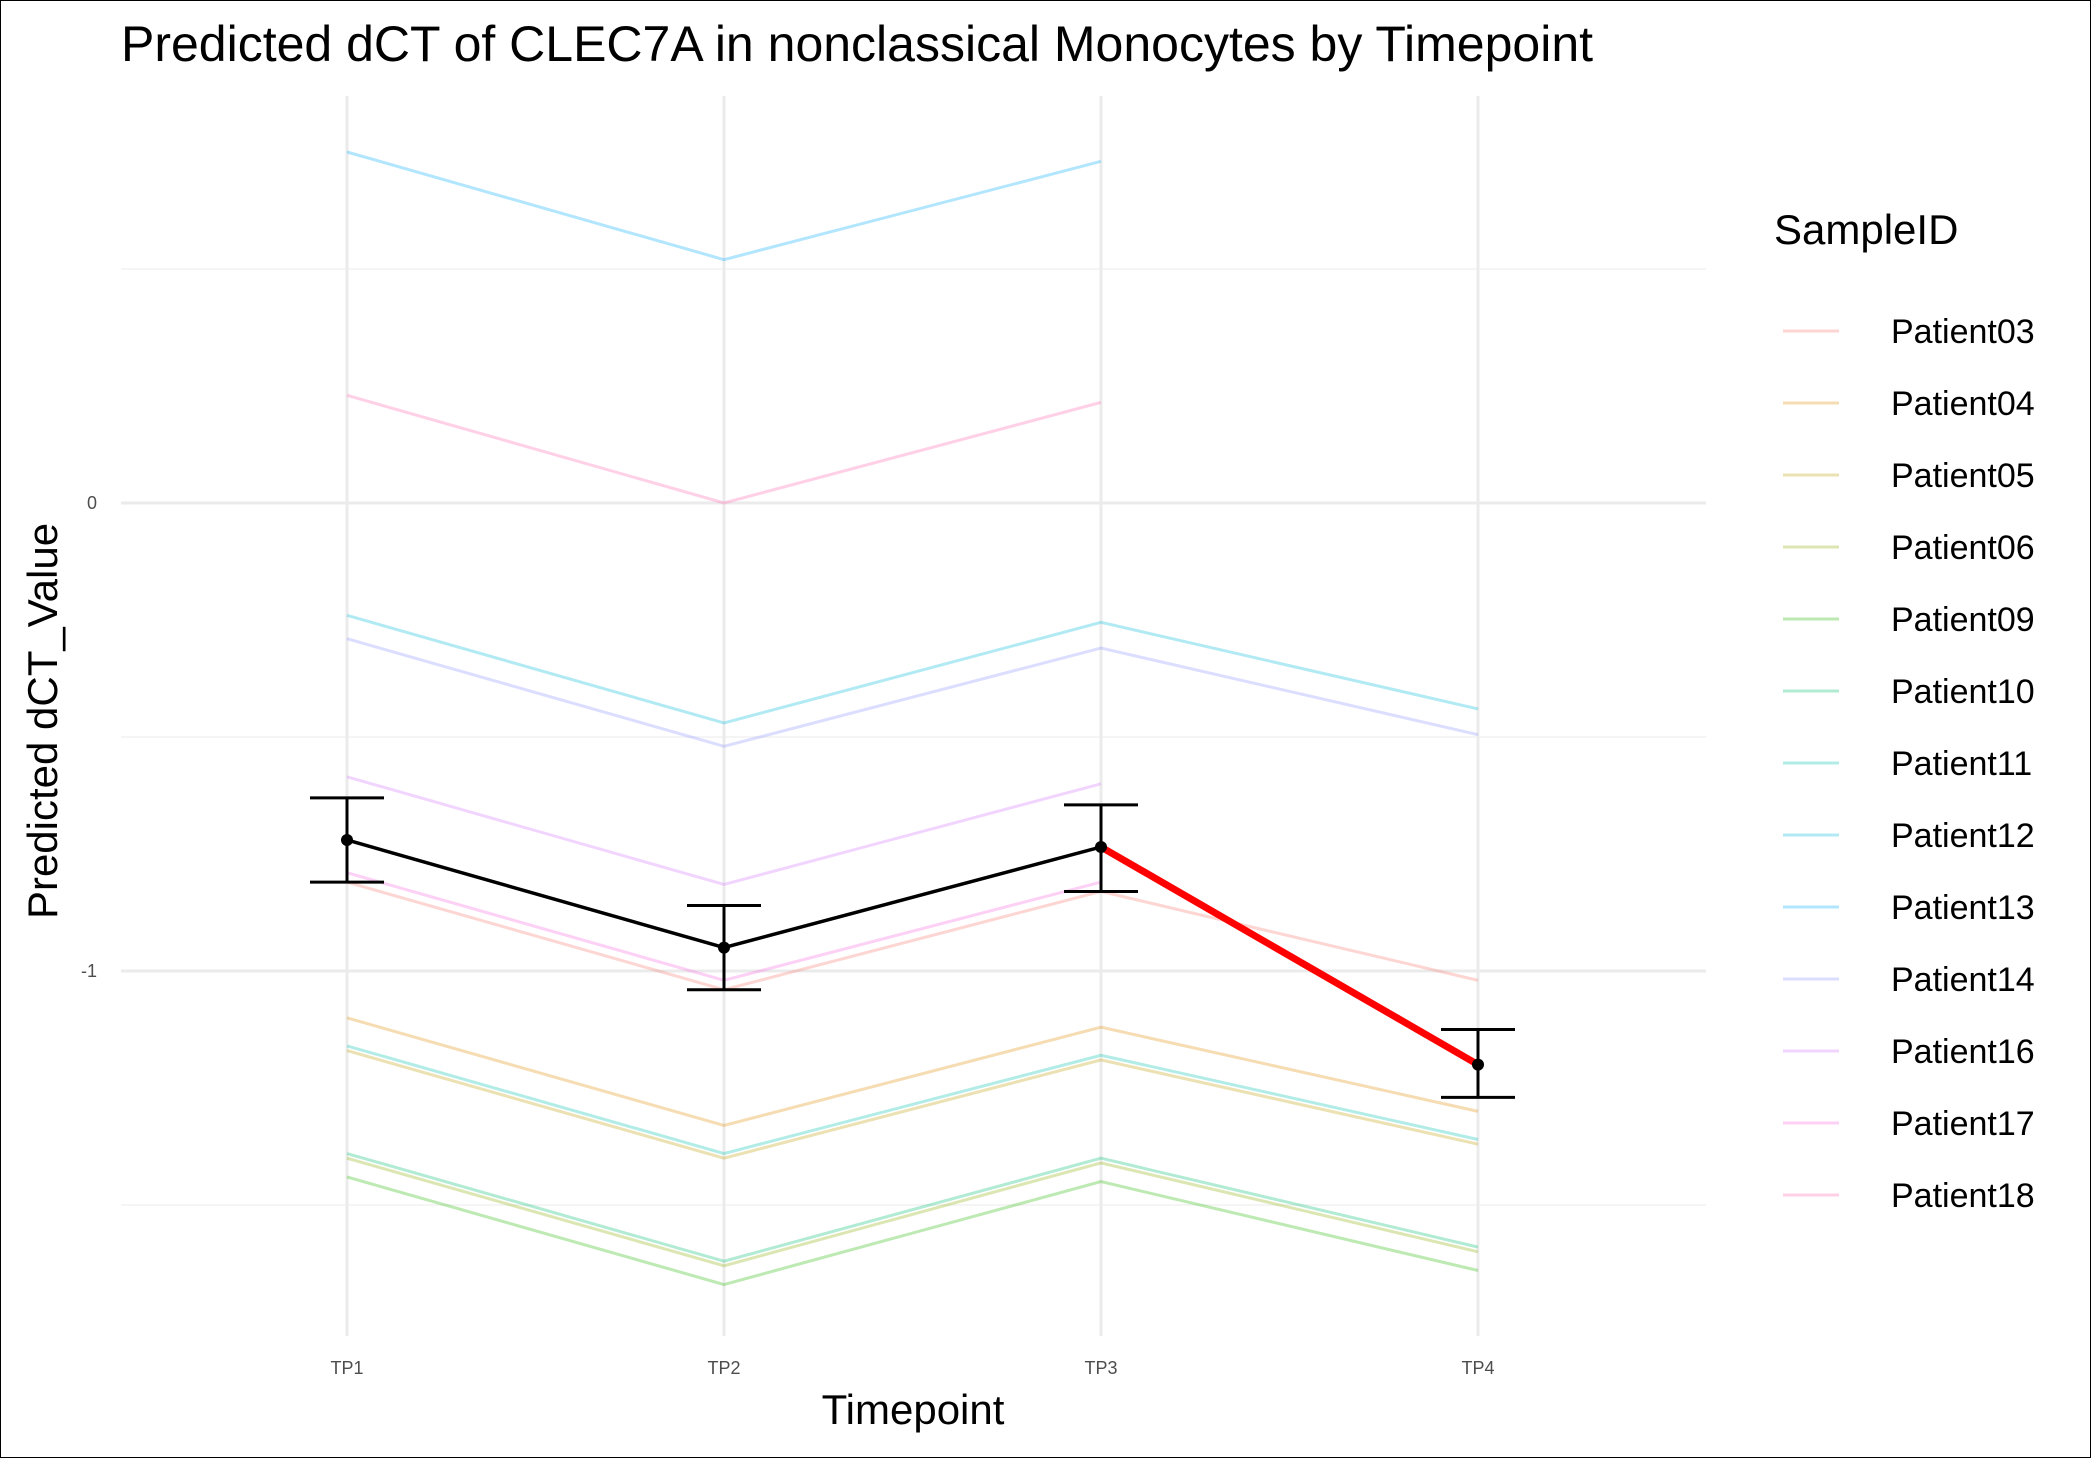  What do you see at coordinates (724, 830) in the screenshot?
I see `series-line-patient16` at bounding box center [724, 830].